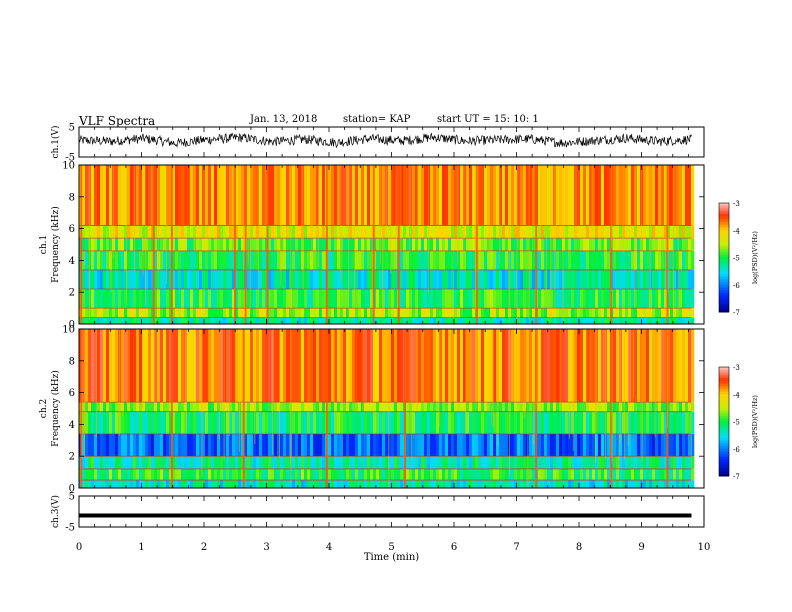 Image resolution: width=792 pixels, height=612 pixels. I want to click on ch3-waveform: 5 -5 ch.3(V), so click(377, 513).